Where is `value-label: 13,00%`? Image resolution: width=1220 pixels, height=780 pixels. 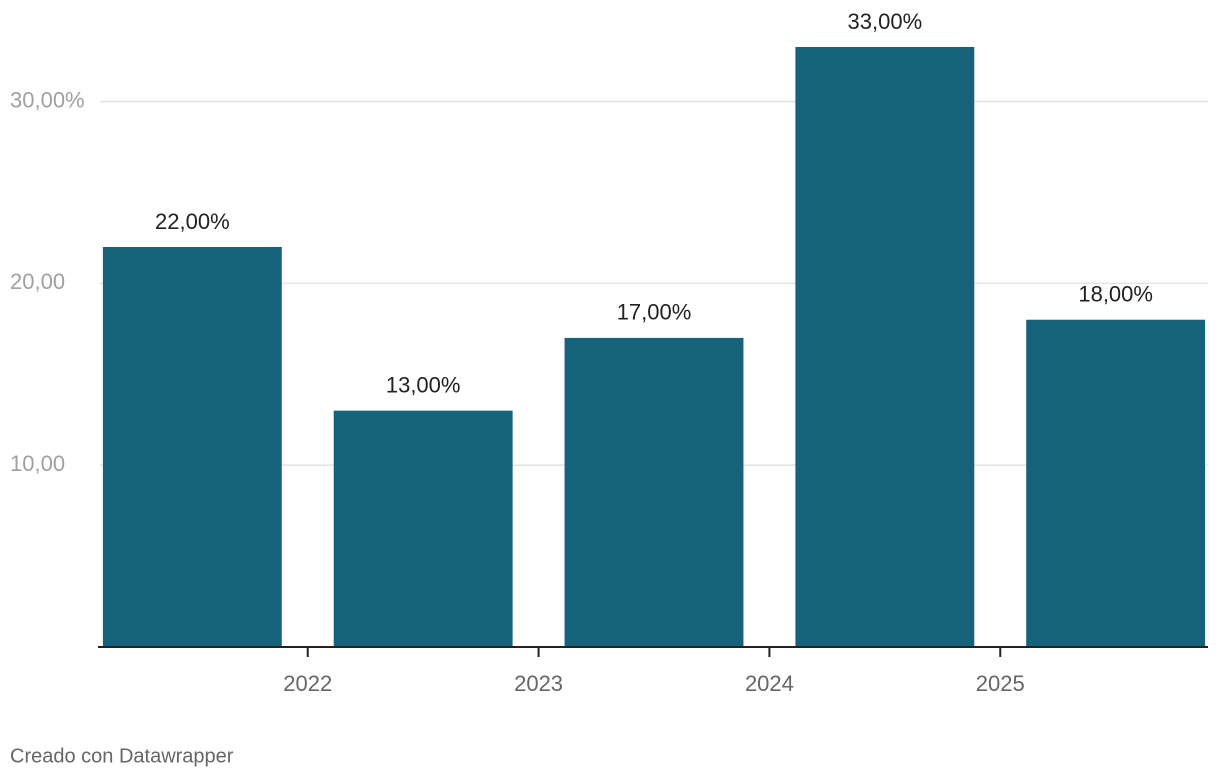 value-label: 13,00% is located at coordinates (423, 384).